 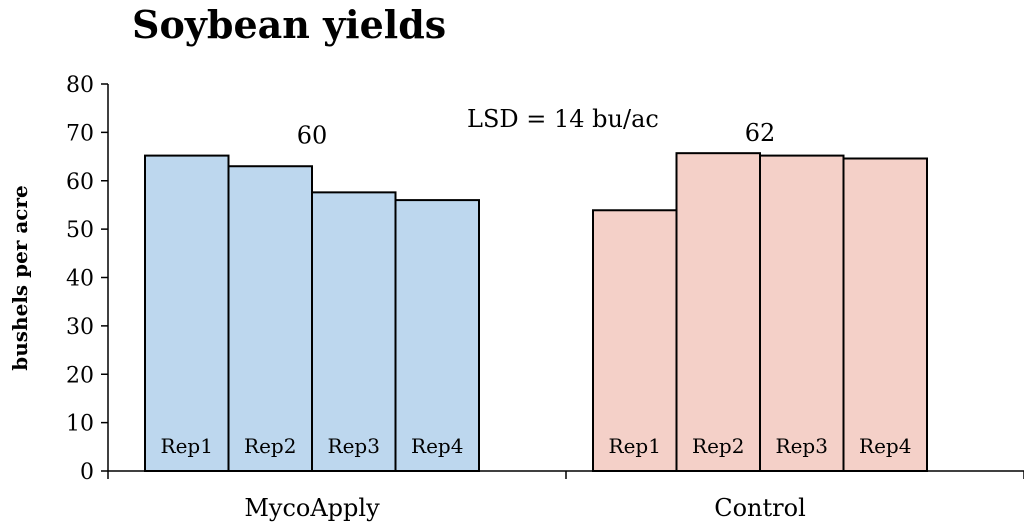 What do you see at coordinates (187, 313) in the screenshot?
I see `bar-mycoapply-rep1` at bounding box center [187, 313].